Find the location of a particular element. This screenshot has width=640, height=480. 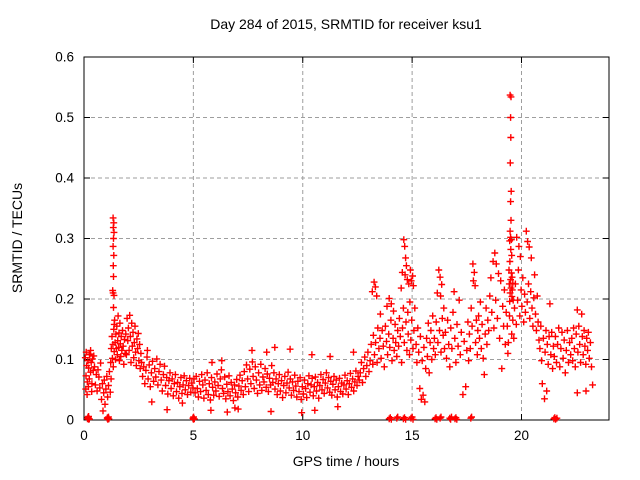

y-axis-label: SRMTID / TECUs is located at coordinates (17, 238).